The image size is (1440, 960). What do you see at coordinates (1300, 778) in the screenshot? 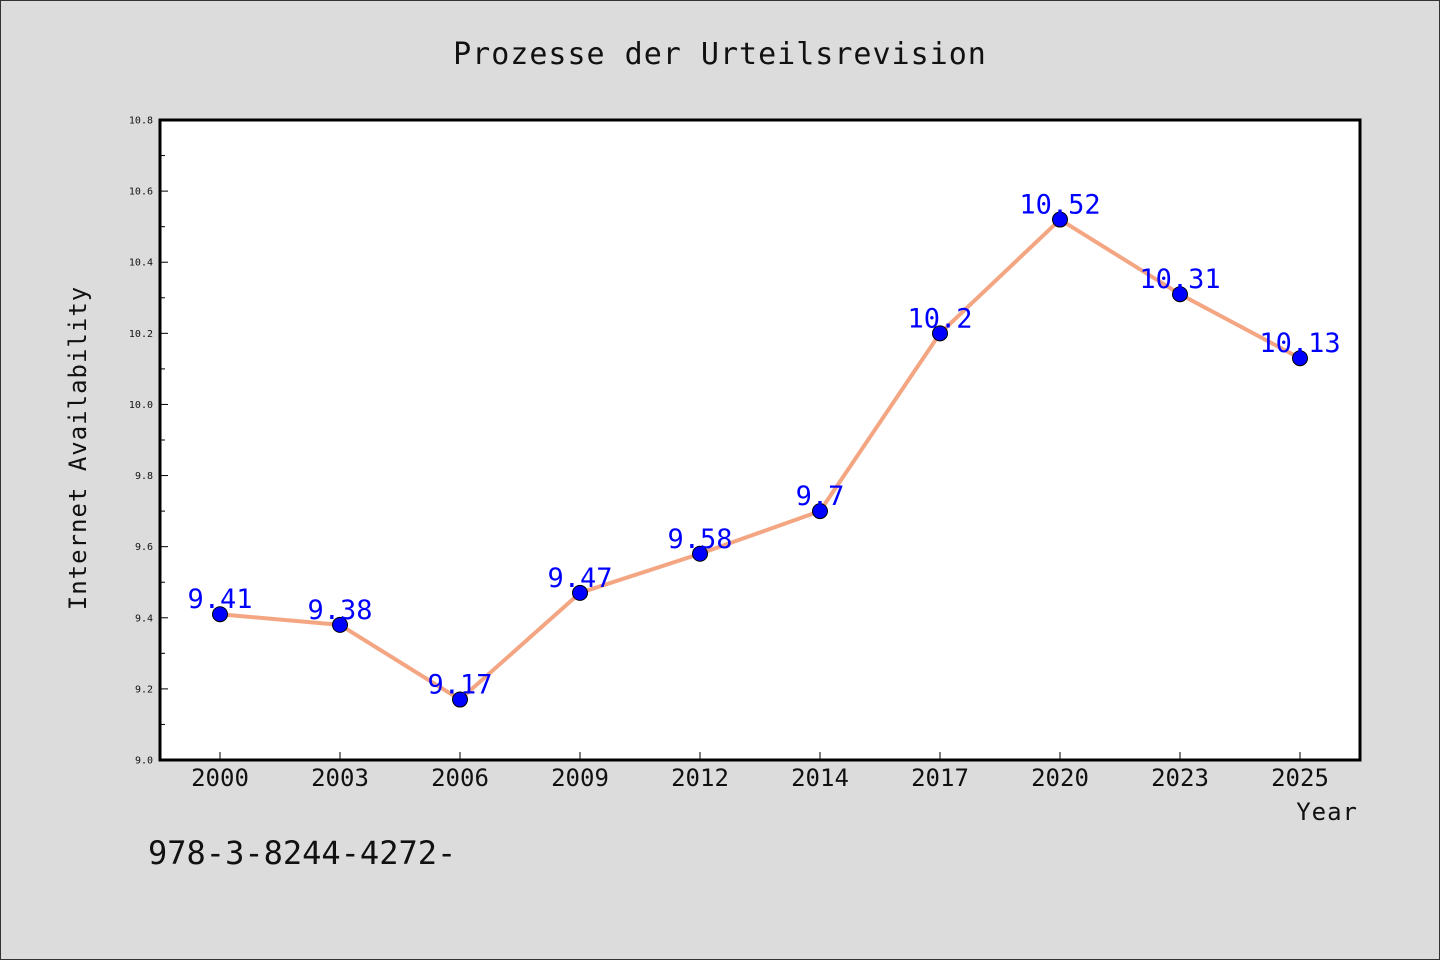
I see `x-tick-label: 2025` at bounding box center [1300, 778].